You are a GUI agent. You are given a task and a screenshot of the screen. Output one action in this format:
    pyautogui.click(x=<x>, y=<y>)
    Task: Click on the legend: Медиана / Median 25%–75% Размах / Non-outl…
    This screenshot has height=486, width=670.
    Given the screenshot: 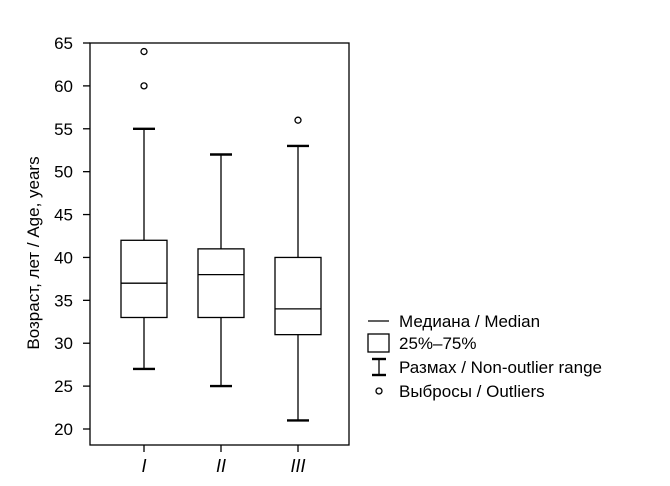 What is the action you would take?
    pyautogui.click(x=484, y=356)
    